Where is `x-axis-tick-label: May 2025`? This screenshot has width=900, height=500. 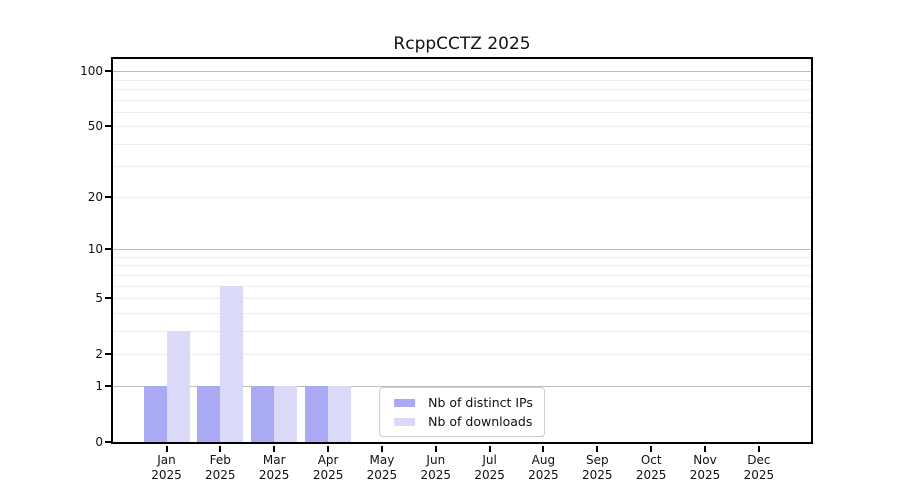 x-axis-tick-label: May 2025 is located at coordinates (382, 467).